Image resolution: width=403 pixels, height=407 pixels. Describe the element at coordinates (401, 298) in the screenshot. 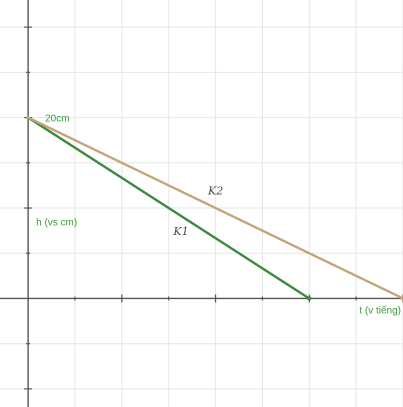

I see `series-endpoint-k2` at that location.